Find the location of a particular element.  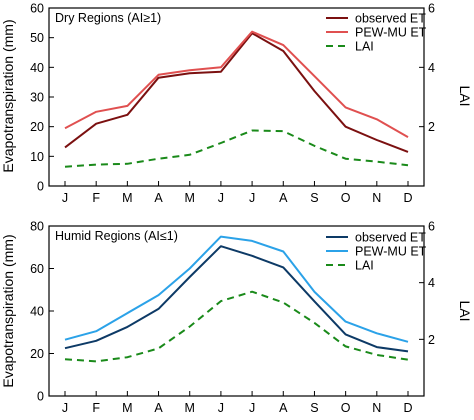

left-y-tick-label: 80 is located at coordinates (37, 227).